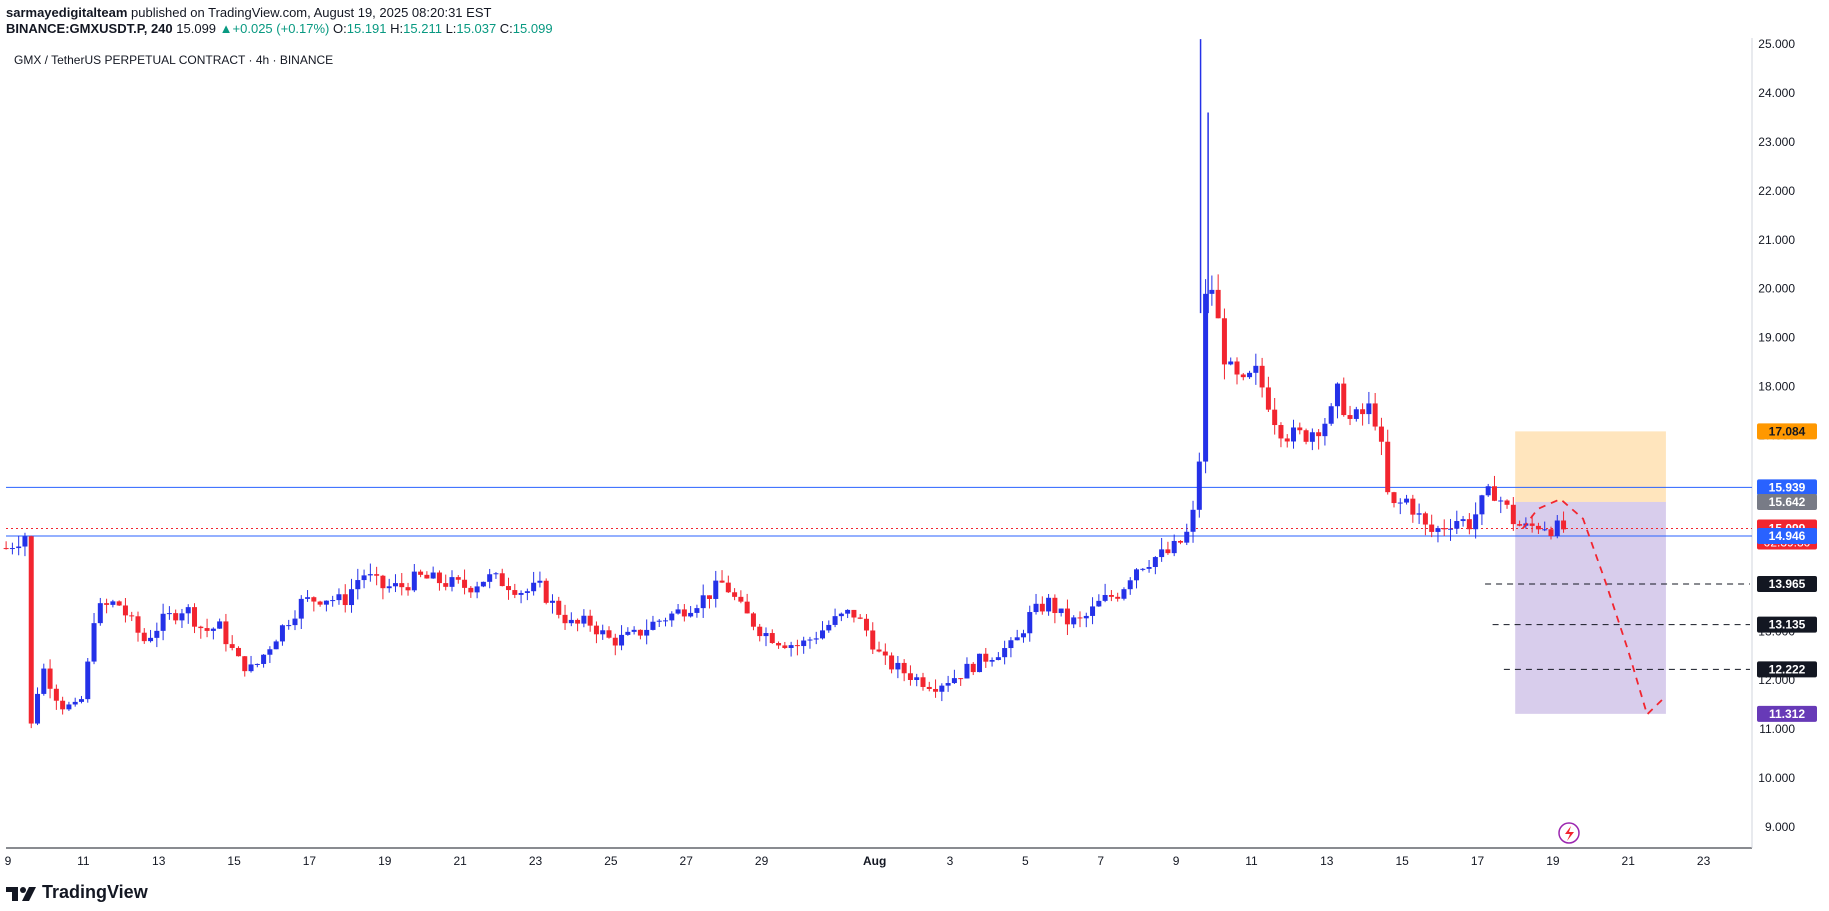  I want to click on low-label: L:, so click(451, 28).